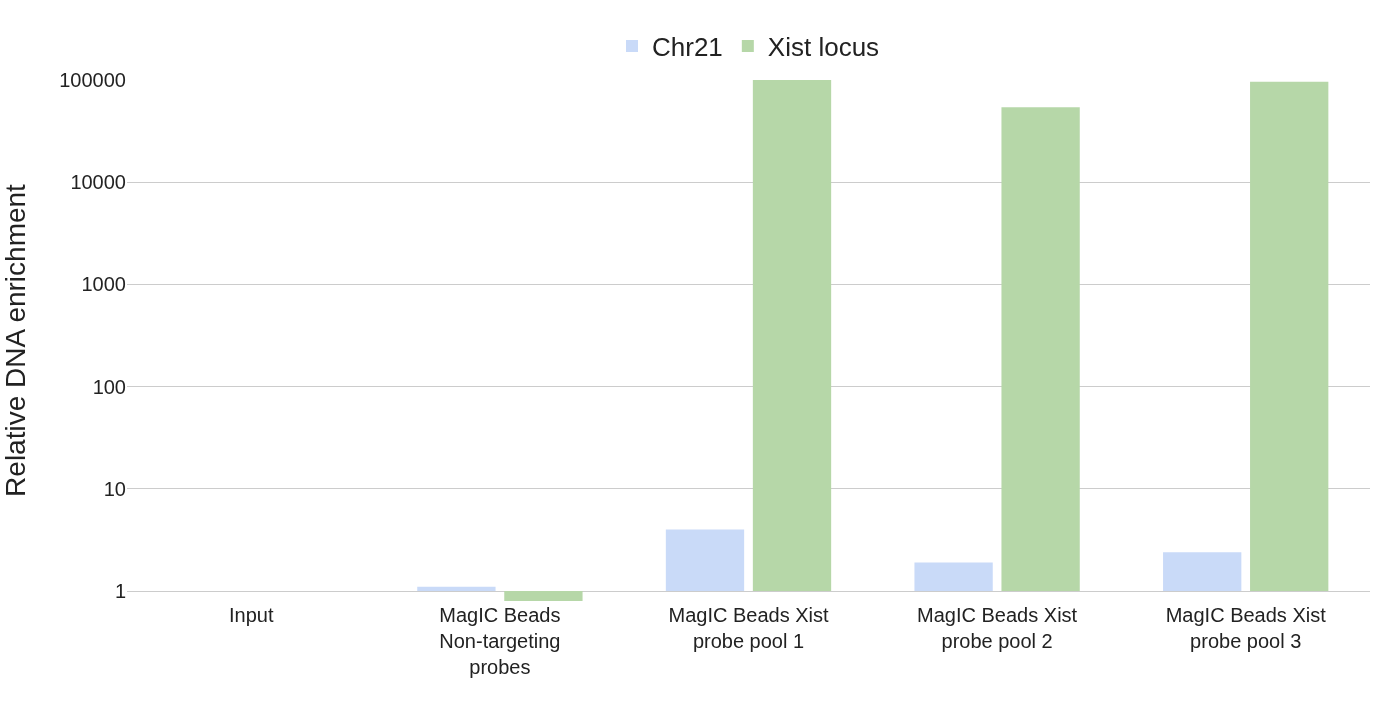  Describe the element at coordinates (251, 615) in the screenshot. I see `x-tick-label: Input` at that location.